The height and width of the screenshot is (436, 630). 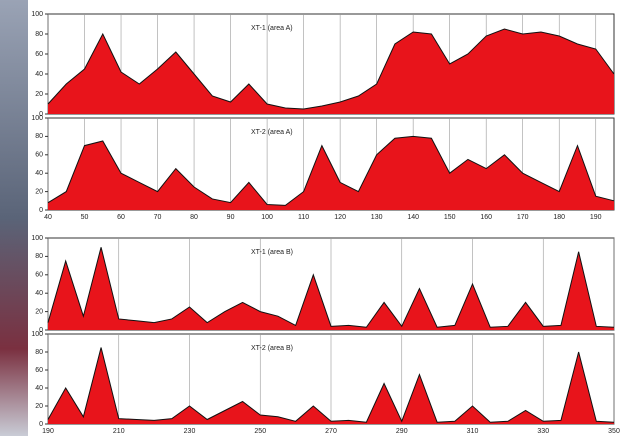 I want to click on x-tick-label: 50, so click(x=85, y=217).